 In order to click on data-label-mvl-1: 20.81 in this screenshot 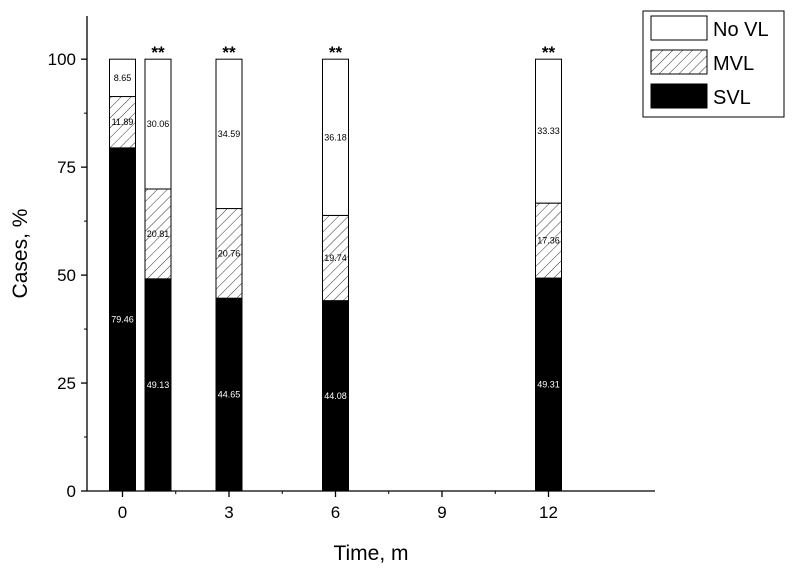, I will do `click(158, 234)`.